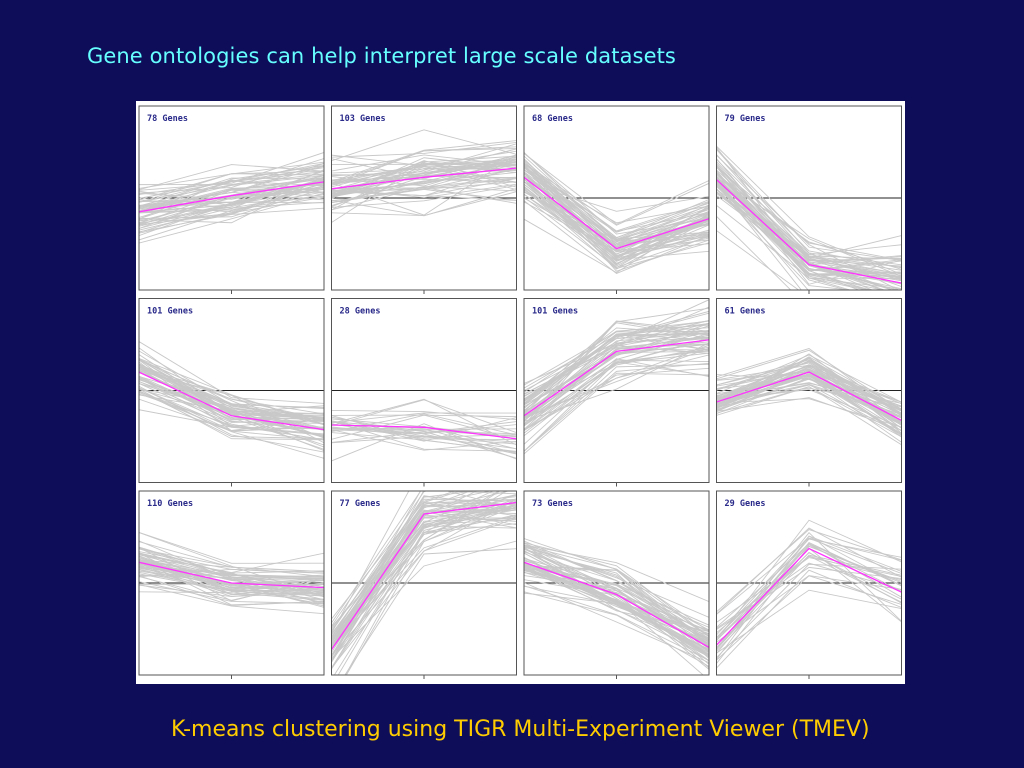 The image size is (1024, 768). I want to click on cluster-panel: 28 Genes, so click(424, 392).